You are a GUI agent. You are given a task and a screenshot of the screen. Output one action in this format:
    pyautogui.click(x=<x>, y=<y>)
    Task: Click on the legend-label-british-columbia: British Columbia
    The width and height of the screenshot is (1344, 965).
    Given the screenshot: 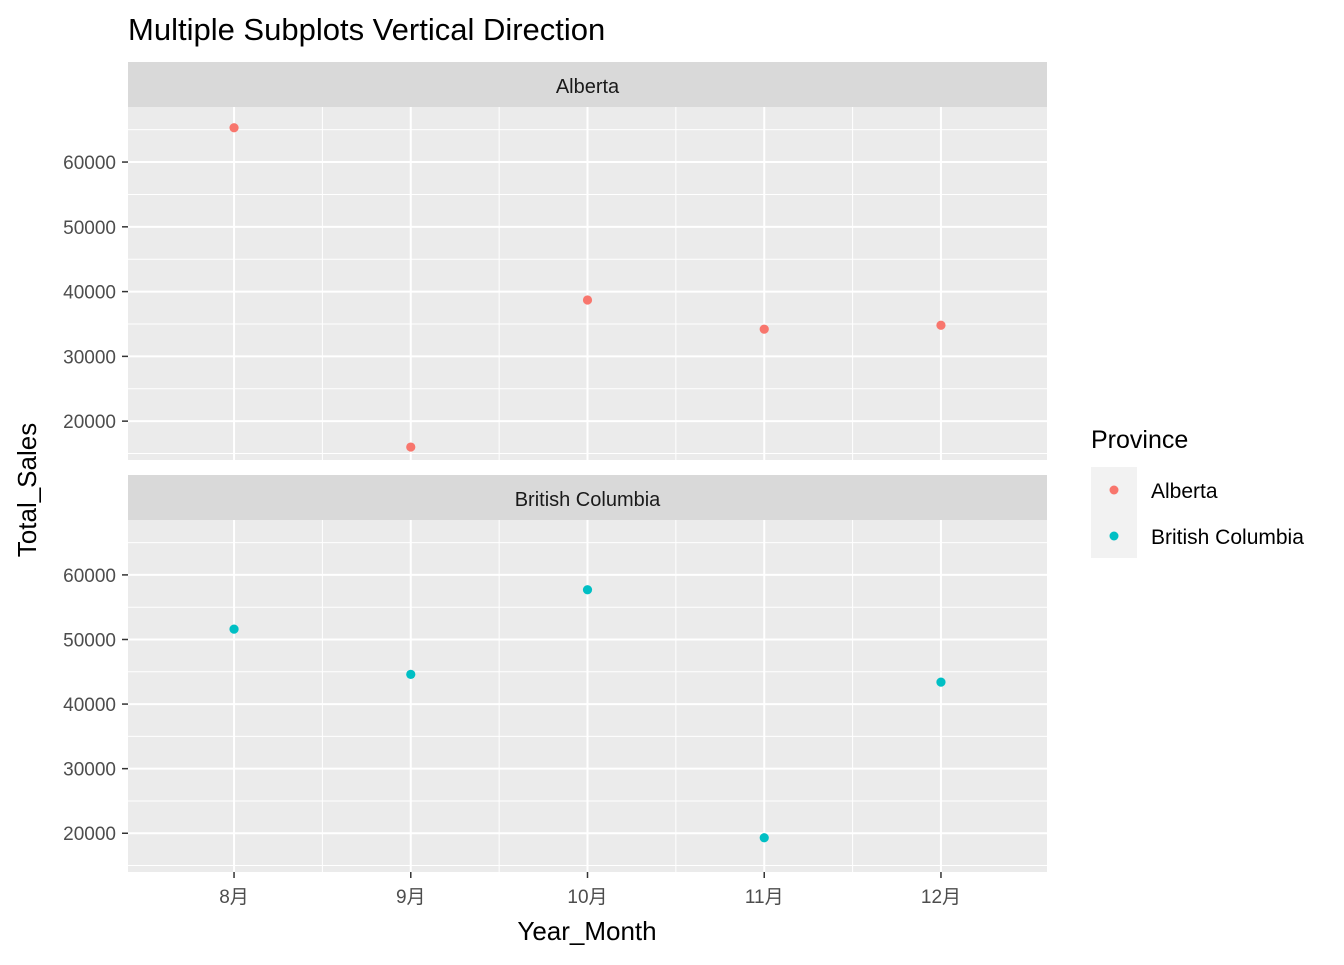 What is the action you would take?
    pyautogui.click(x=1227, y=537)
    